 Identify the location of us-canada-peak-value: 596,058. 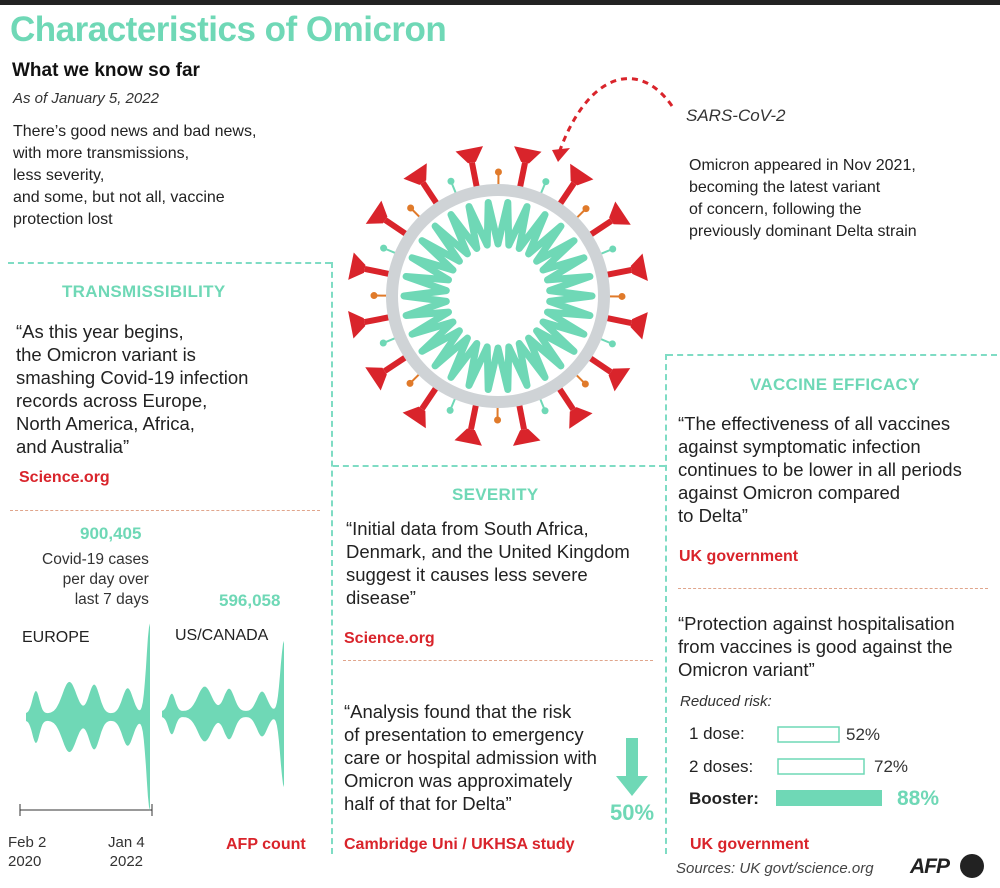
(250, 600).